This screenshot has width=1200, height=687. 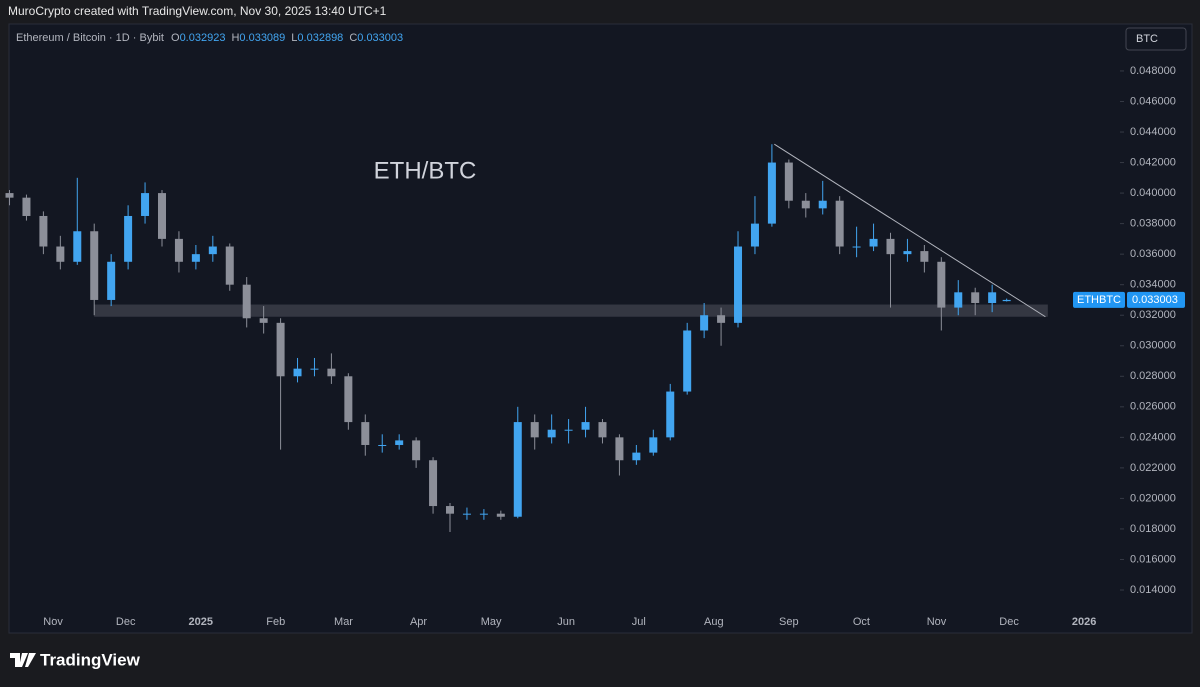 What do you see at coordinates (1153, 407) in the screenshot?
I see `y-tick-label: 0.026000` at bounding box center [1153, 407].